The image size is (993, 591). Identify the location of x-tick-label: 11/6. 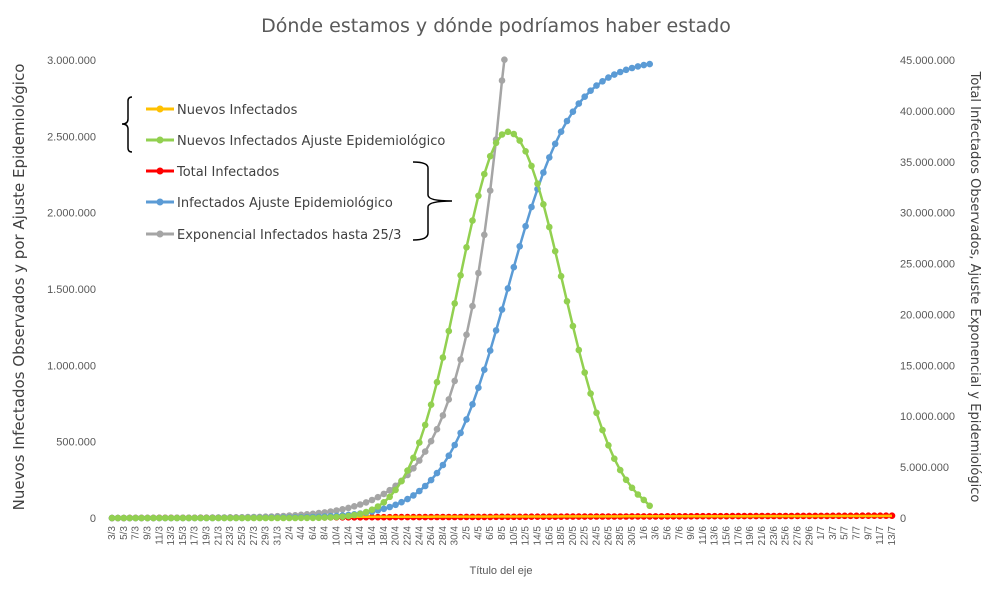
(703, 535).